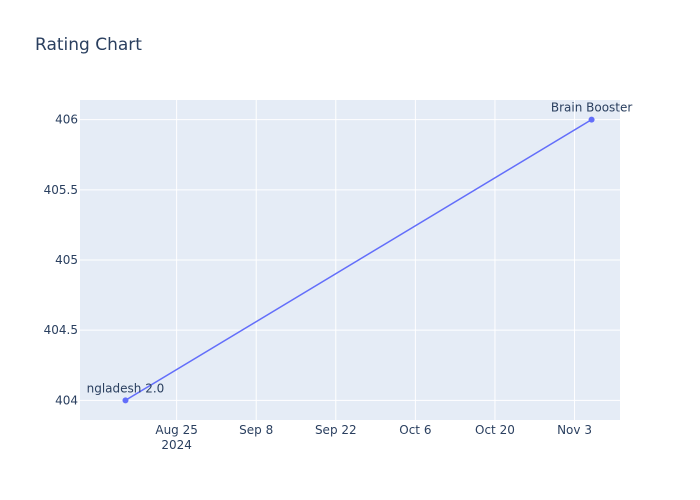  What do you see at coordinates (66, 400) in the screenshot?
I see `y-tick-label: 404` at bounding box center [66, 400].